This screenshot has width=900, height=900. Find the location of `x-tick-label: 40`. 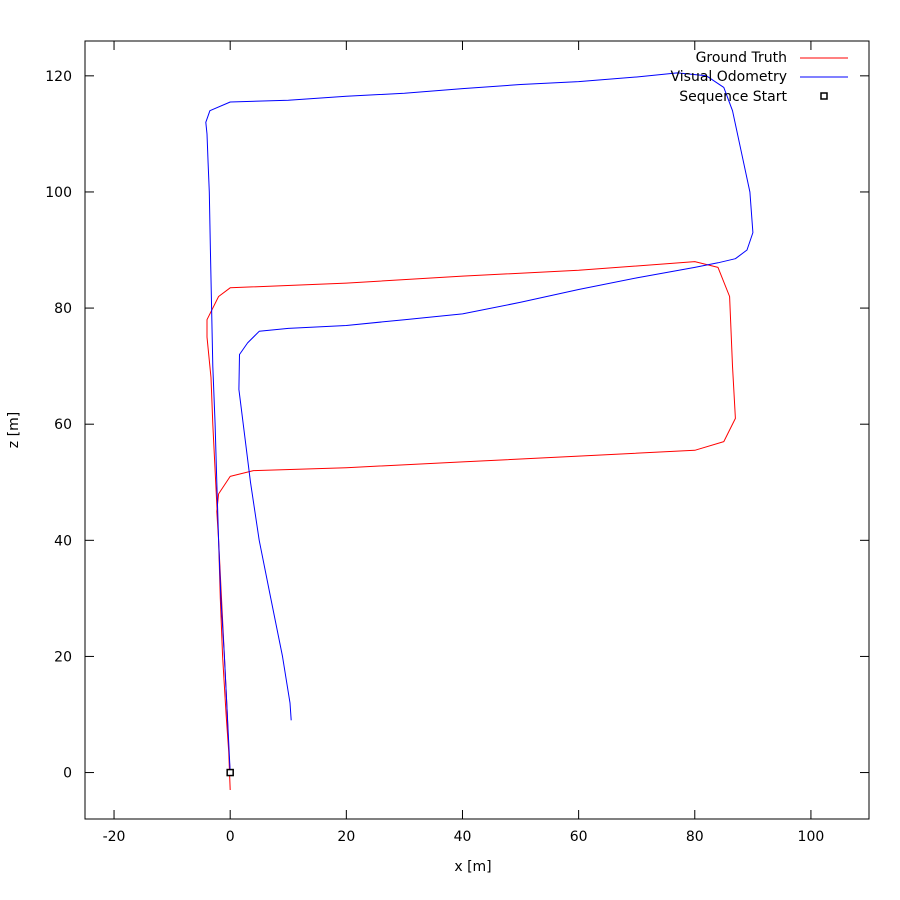

x-tick-label: 40 is located at coordinates (463, 837).